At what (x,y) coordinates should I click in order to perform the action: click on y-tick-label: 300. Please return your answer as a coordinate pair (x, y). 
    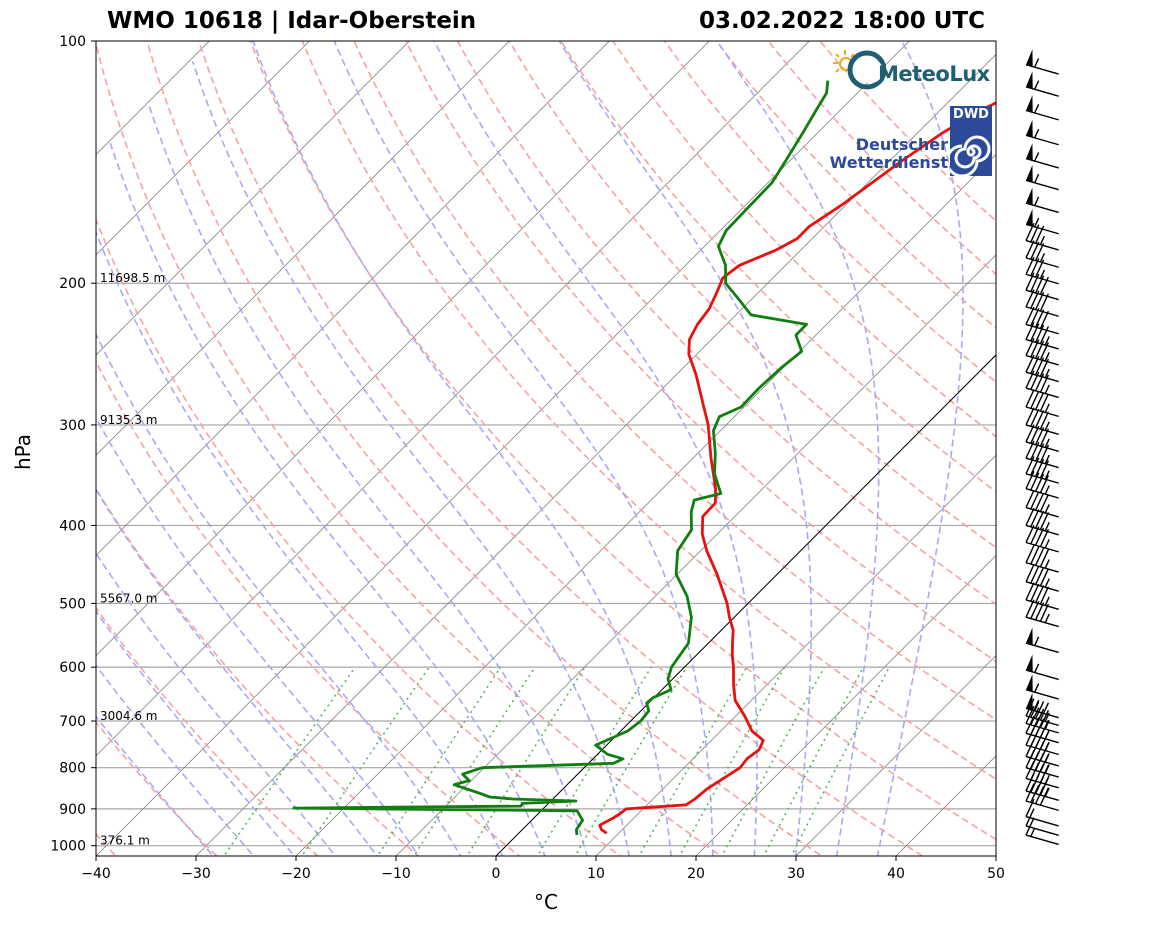
    Looking at the image, I should click on (72, 426).